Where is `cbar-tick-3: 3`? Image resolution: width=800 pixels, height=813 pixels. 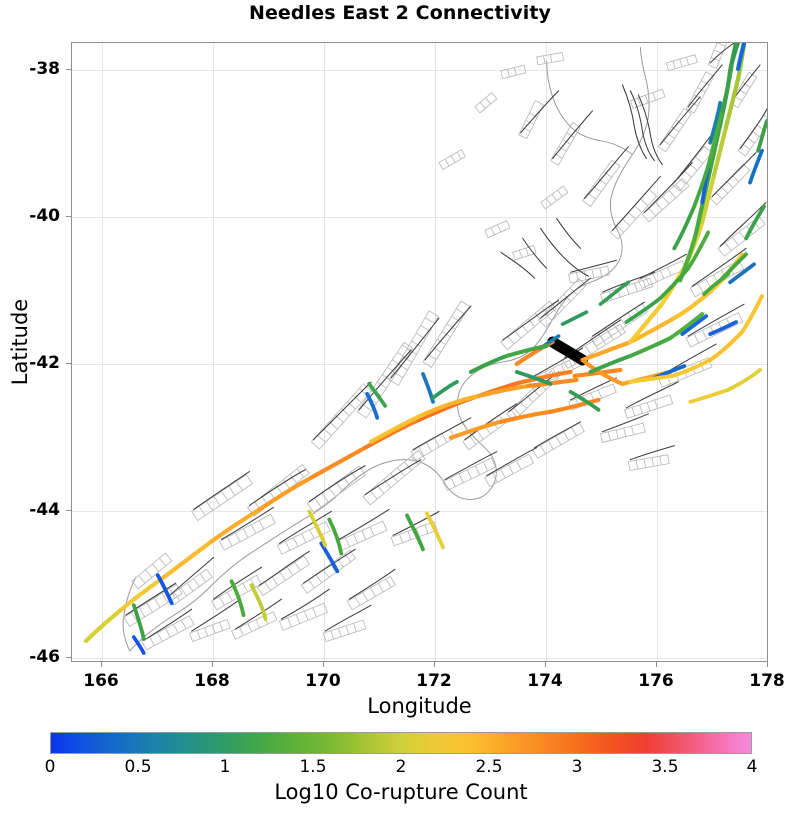 cbar-tick-3: 3 is located at coordinates (577, 767).